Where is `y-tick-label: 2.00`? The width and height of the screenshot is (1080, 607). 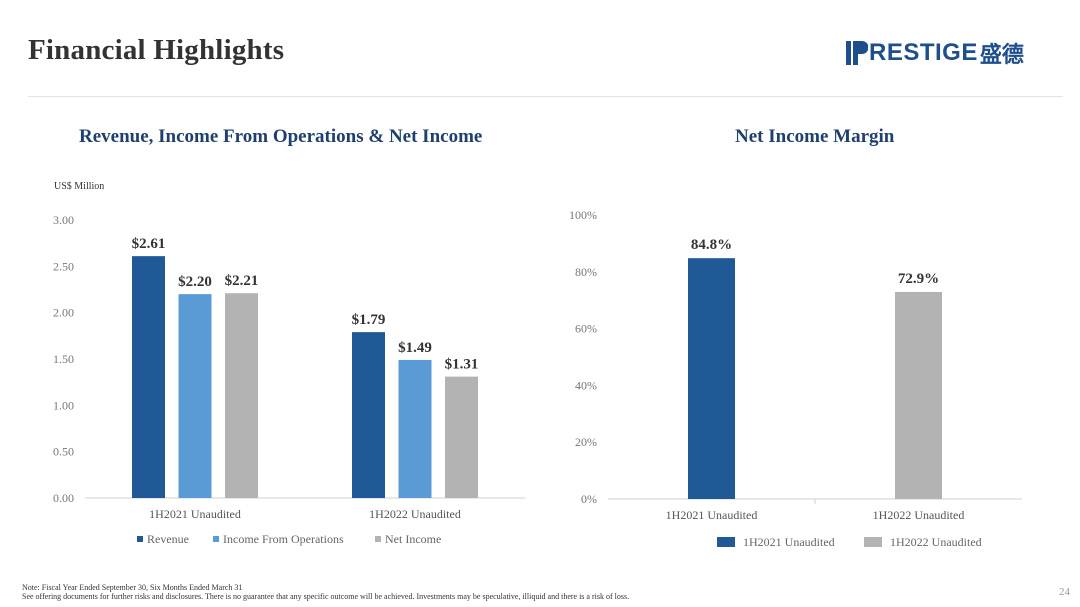 y-tick-label: 2.00 is located at coordinates (63, 313).